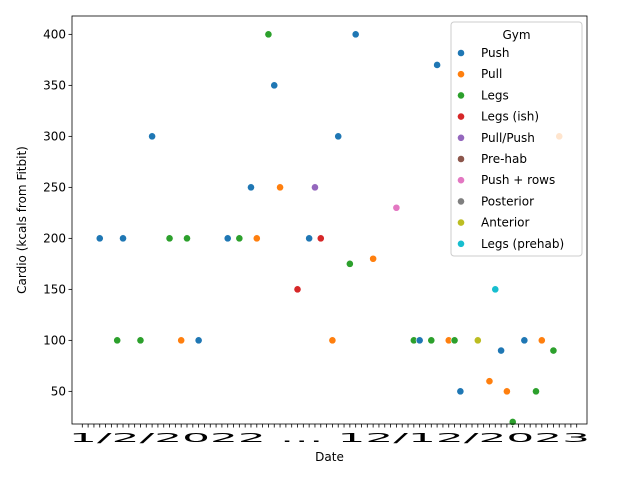  I want to click on y-tick-label: 400, so click(54, 34).